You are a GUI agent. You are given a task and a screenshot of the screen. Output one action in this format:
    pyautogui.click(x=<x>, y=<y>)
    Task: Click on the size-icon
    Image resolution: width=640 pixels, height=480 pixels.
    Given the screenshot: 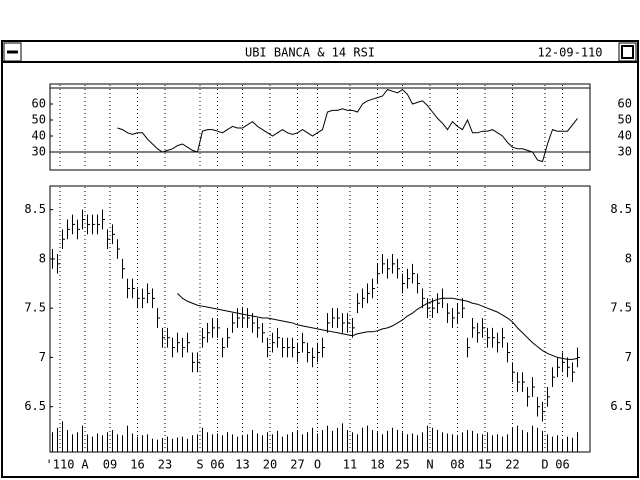 What is the action you would take?
    pyautogui.click(x=627, y=52)
    